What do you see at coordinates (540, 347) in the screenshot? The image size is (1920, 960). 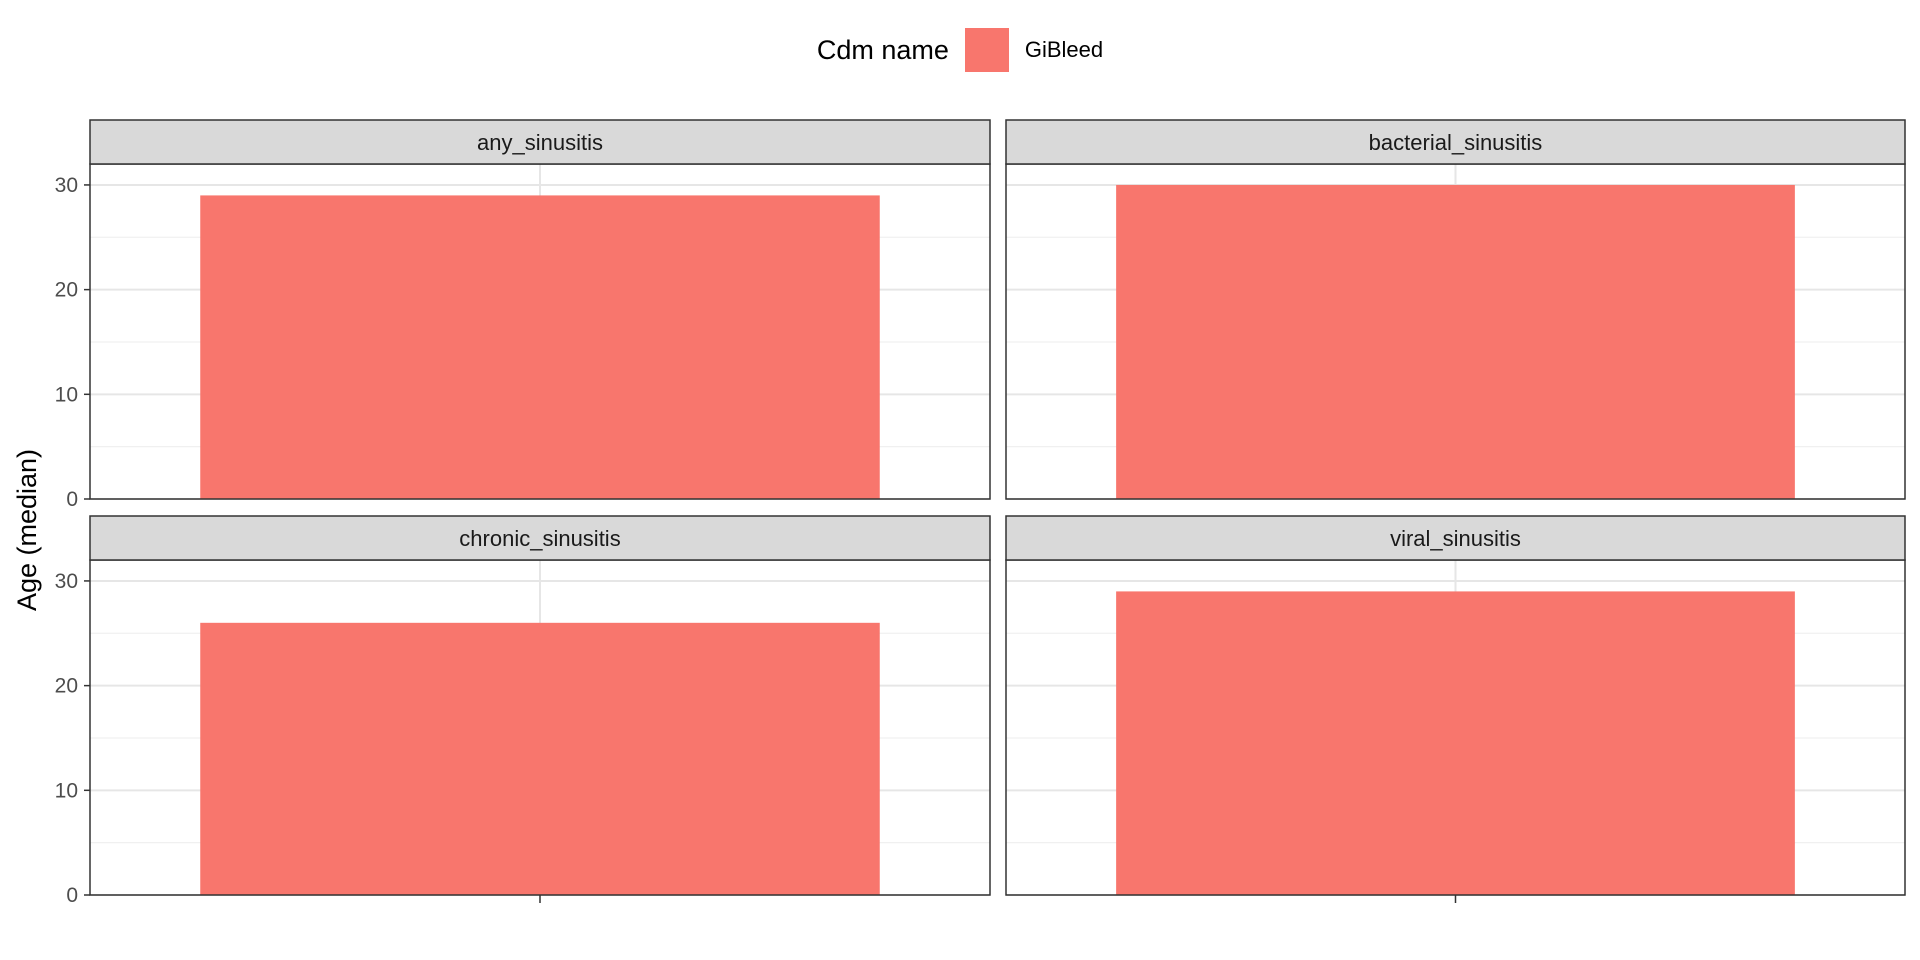 I see `bar-any_sinusitis` at bounding box center [540, 347].